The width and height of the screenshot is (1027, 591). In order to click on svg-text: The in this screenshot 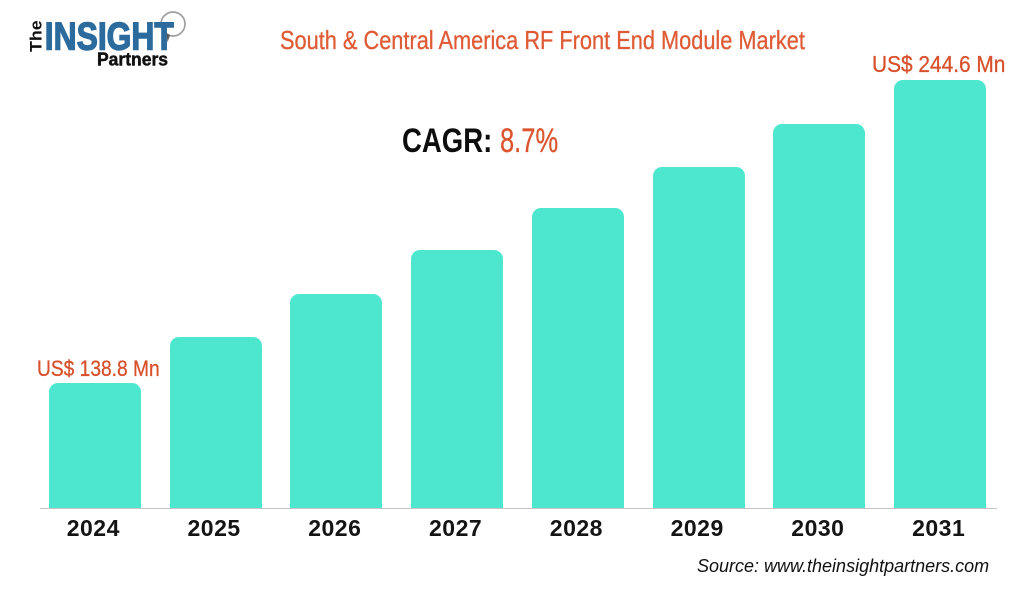, I will do `click(35, 36)`.